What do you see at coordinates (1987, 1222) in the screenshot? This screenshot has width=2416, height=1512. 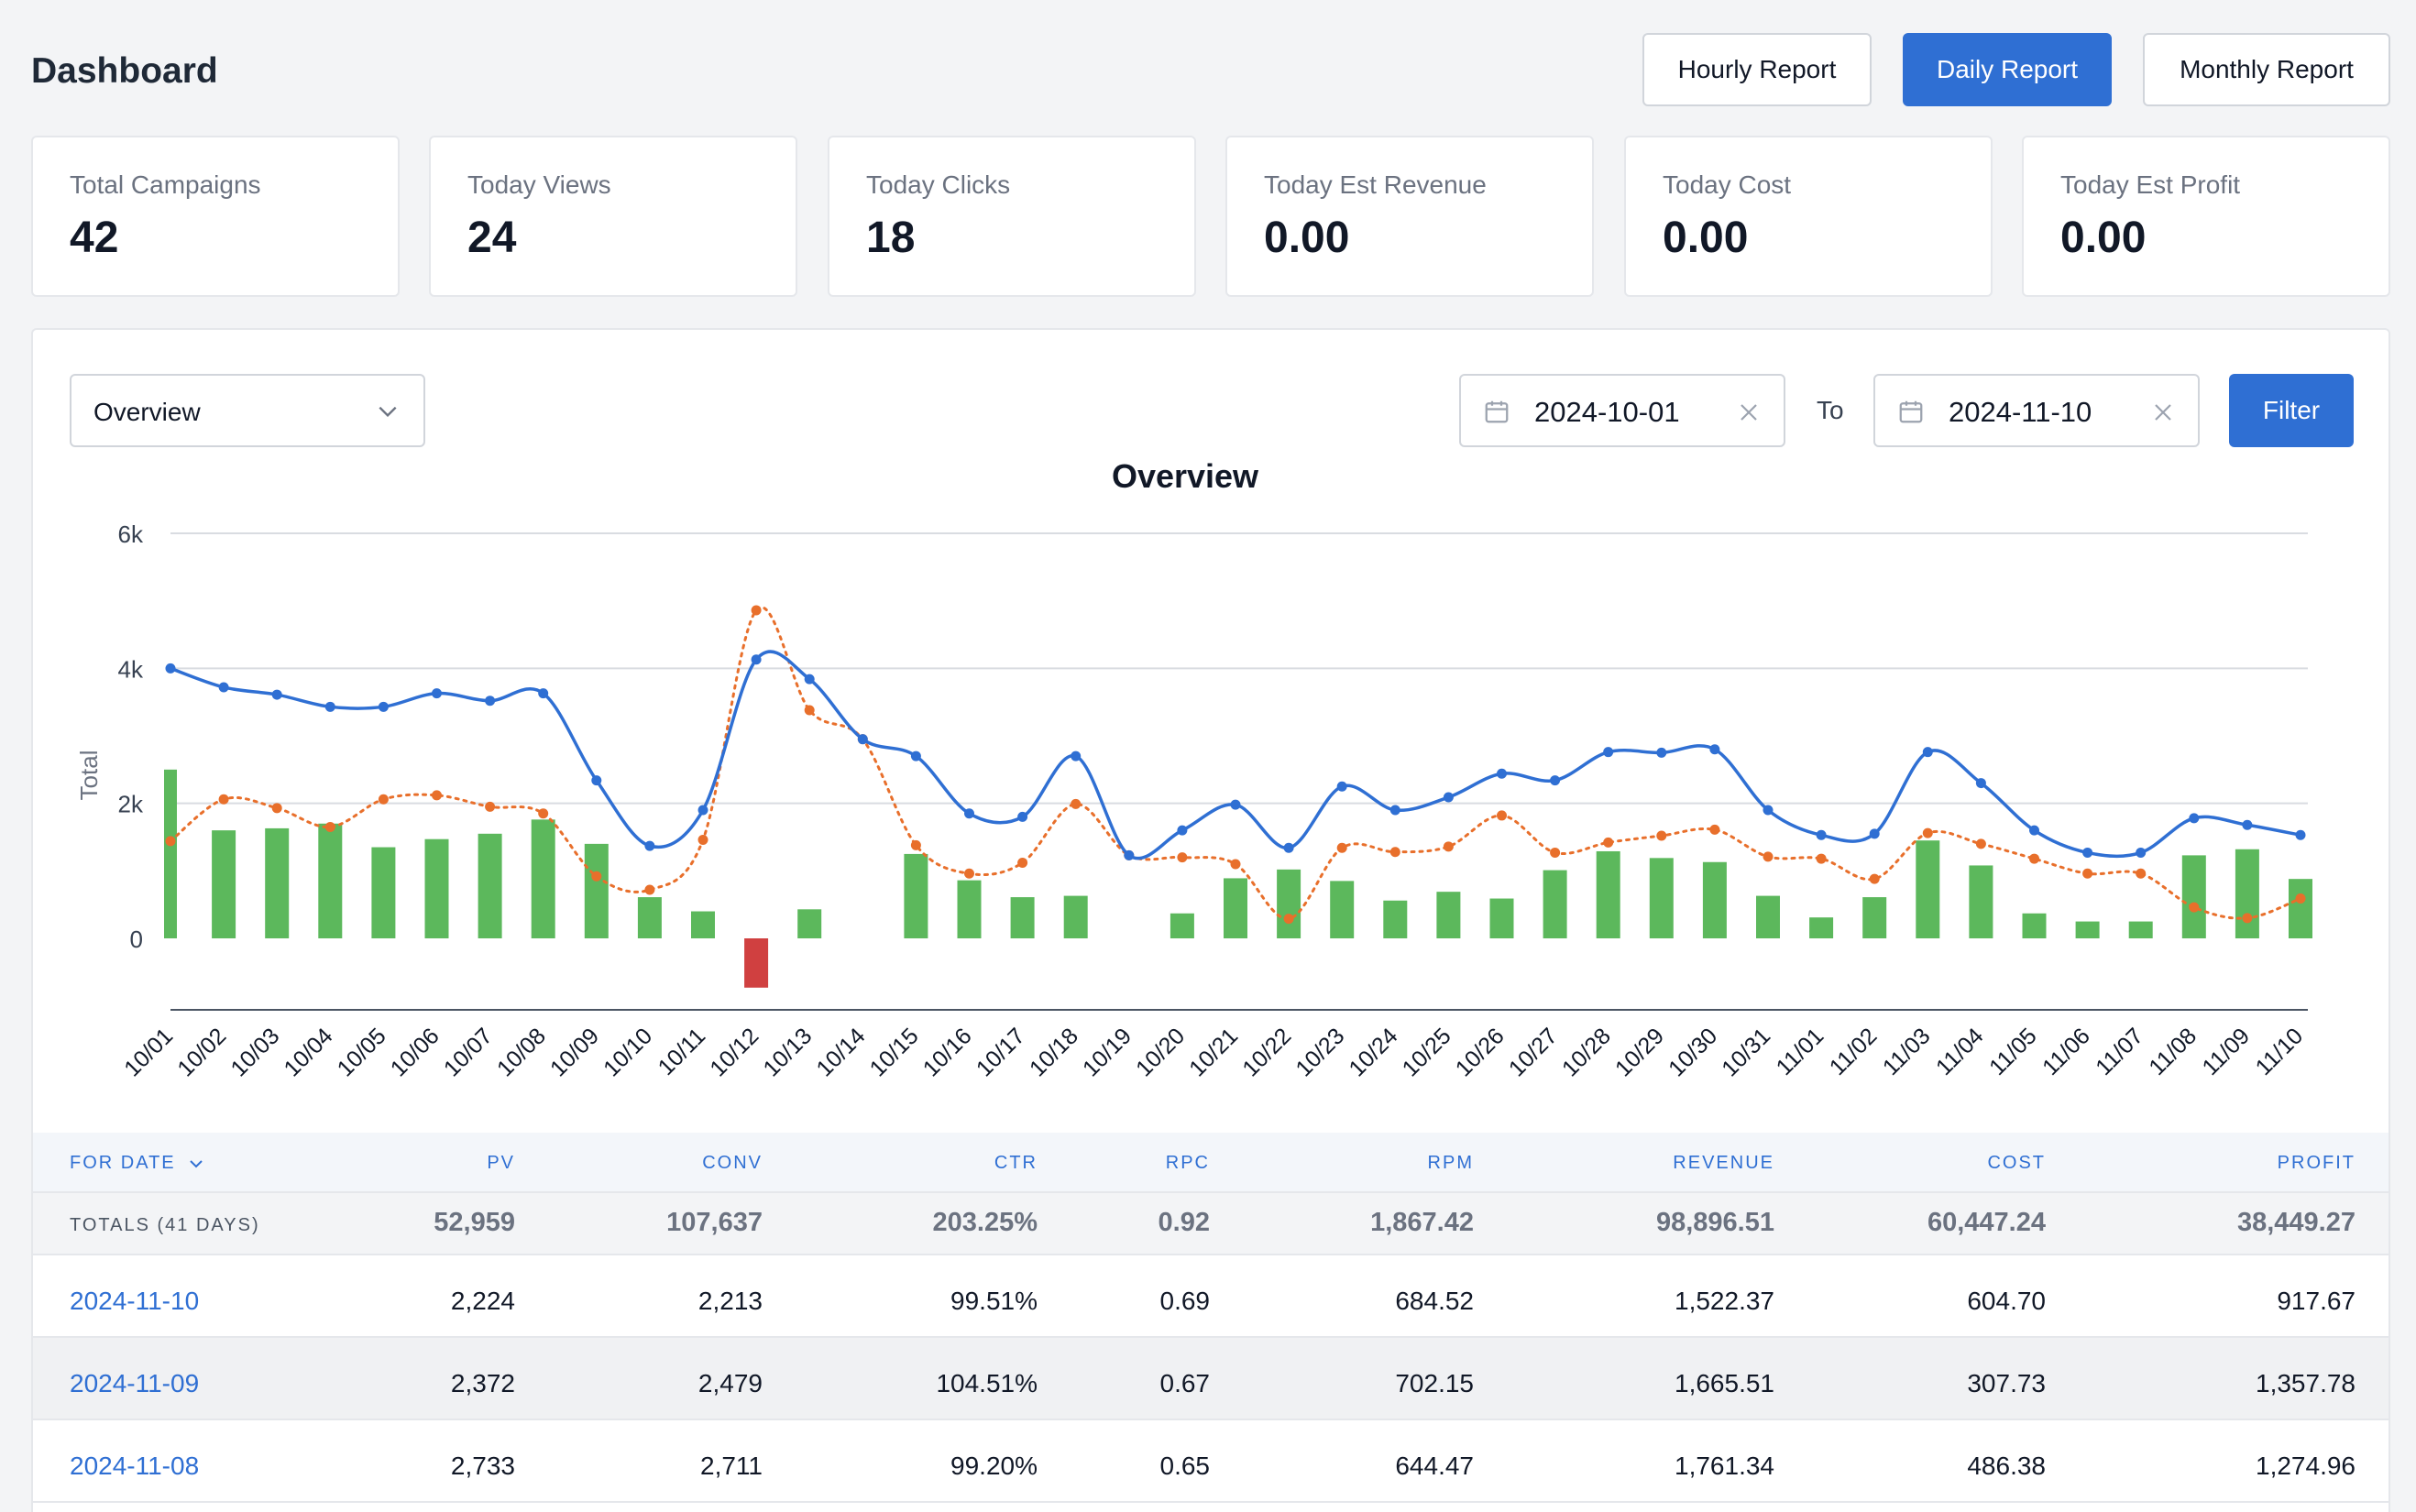 I see `totals-cost: 60,447.24` at bounding box center [1987, 1222].